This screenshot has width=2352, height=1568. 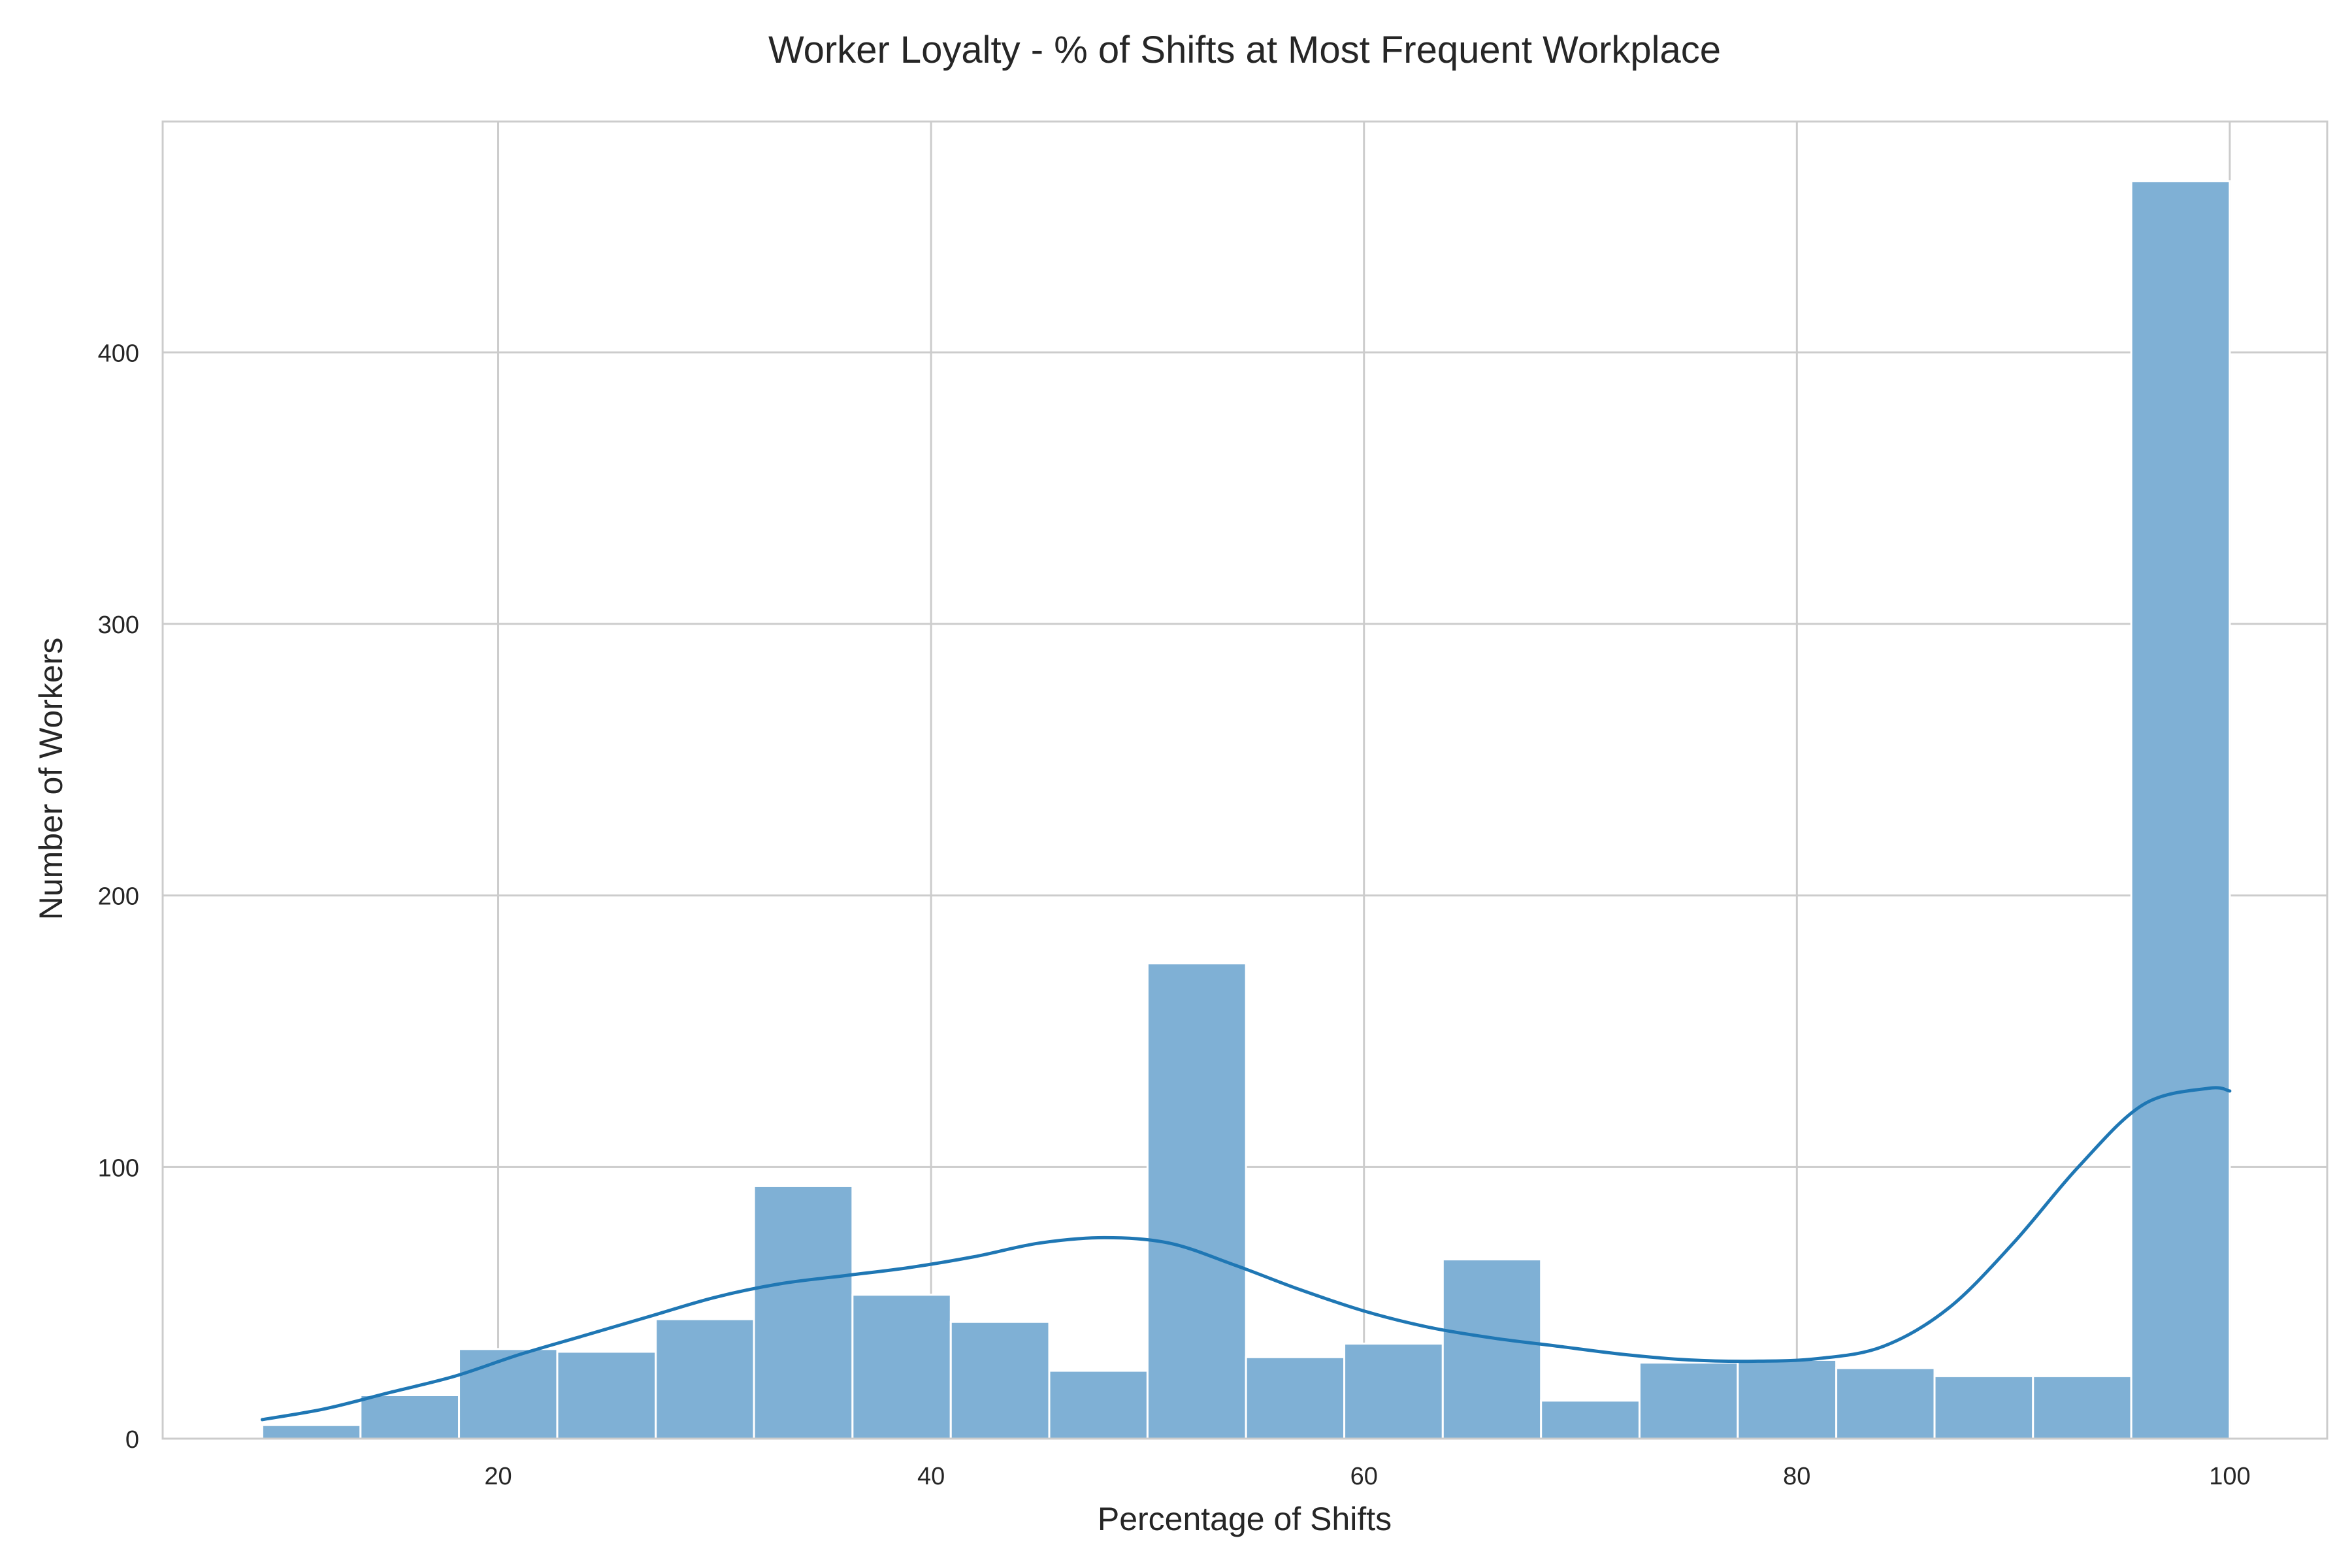 I want to click on y-axis-title: Number of Workers, so click(x=51, y=779).